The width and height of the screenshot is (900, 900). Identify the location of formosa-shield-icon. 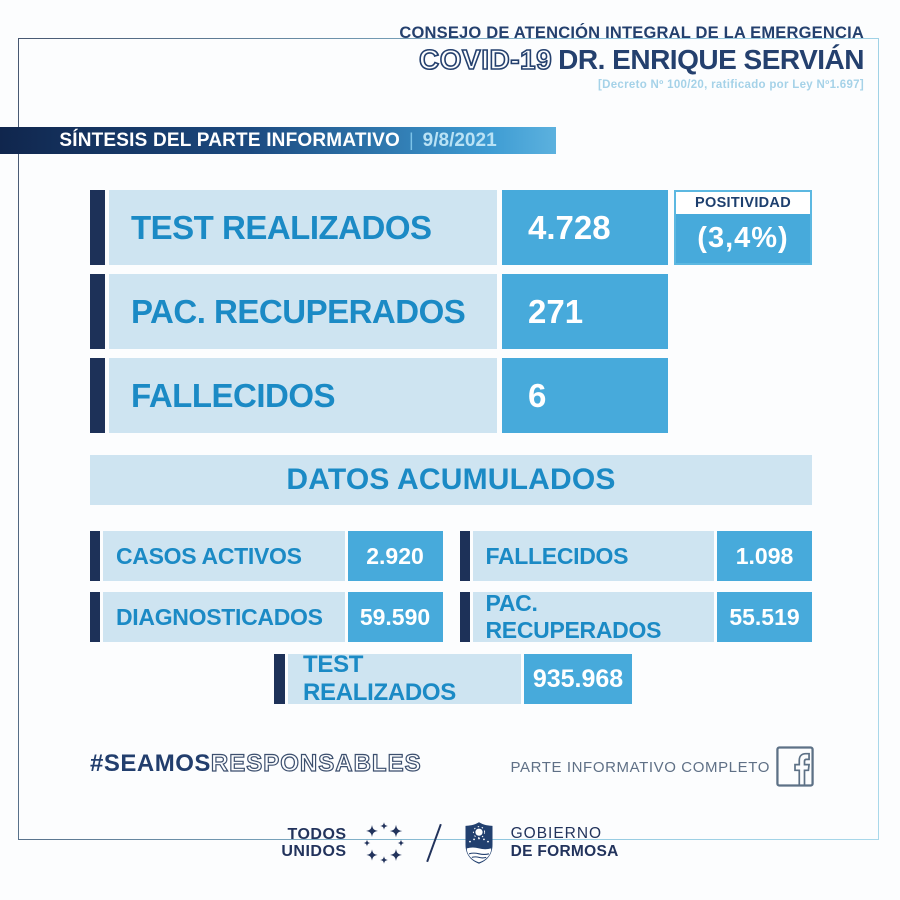
(479, 843).